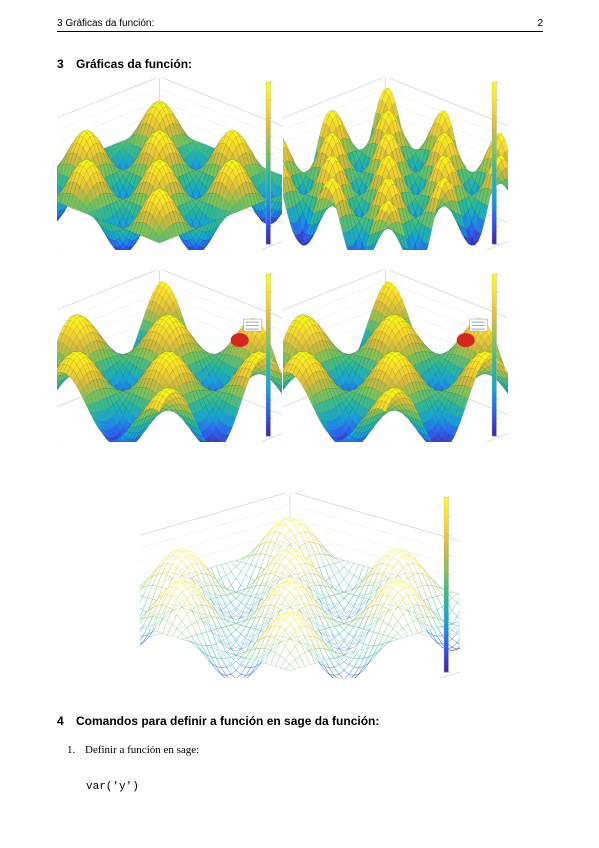  I want to click on section-number: 4, so click(60, 721).